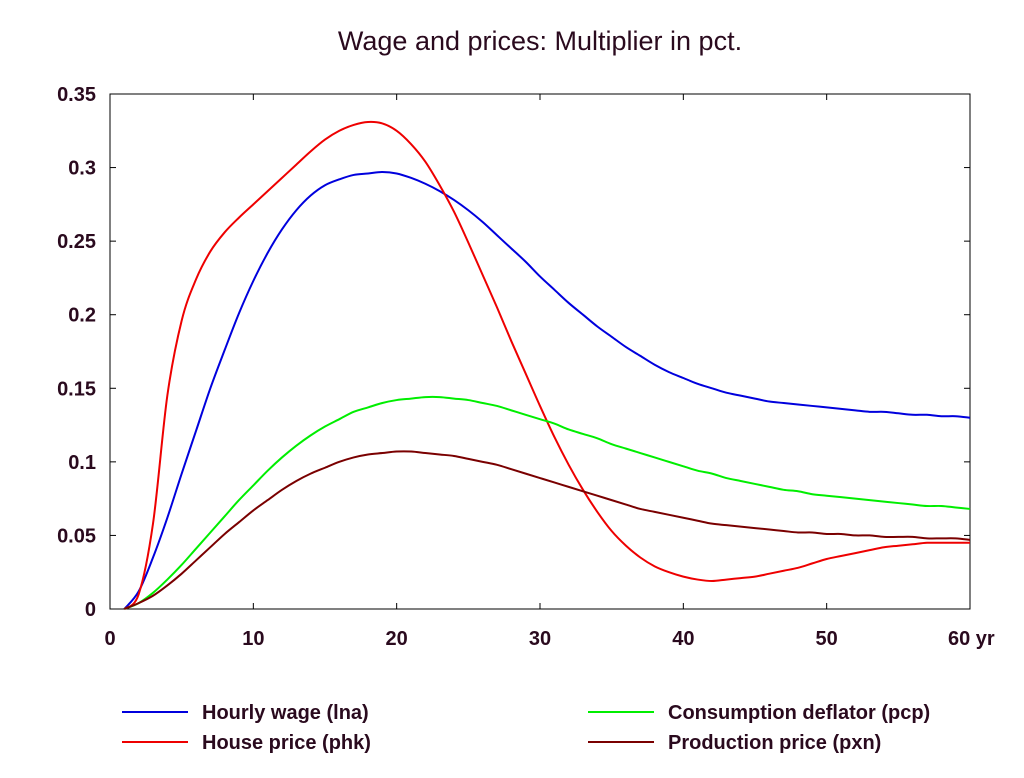 This screenshot has width=1024, height=778. Describe the element at coordinates (774, 743) in the screenshot. I see `legend-label-3: Production price (pxn)` at that location.